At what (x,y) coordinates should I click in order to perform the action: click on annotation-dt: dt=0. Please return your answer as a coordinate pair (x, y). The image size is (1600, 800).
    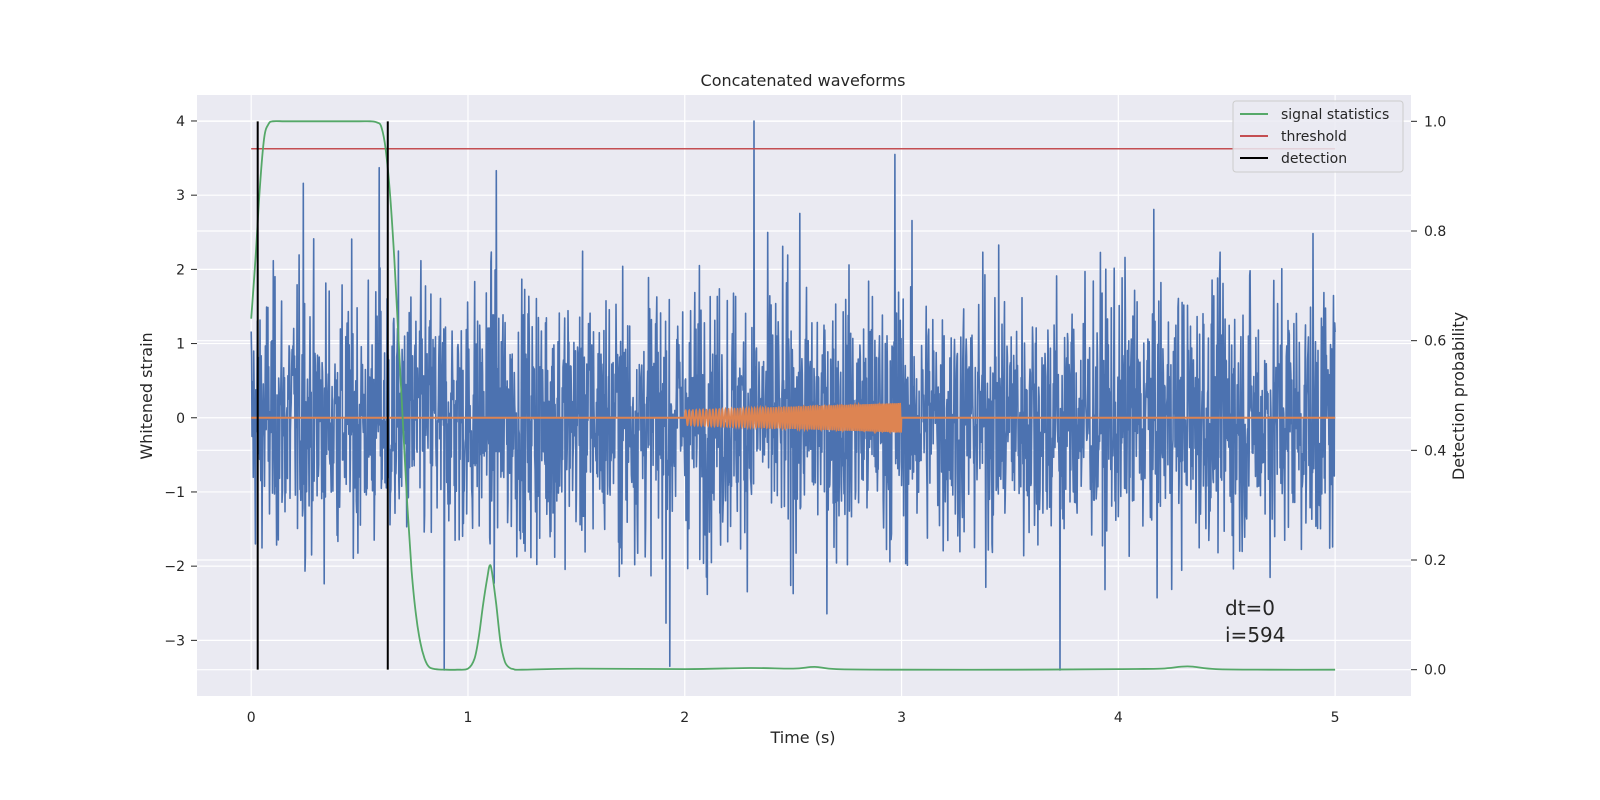
    Looking at the image, I should click on (1250, 608).